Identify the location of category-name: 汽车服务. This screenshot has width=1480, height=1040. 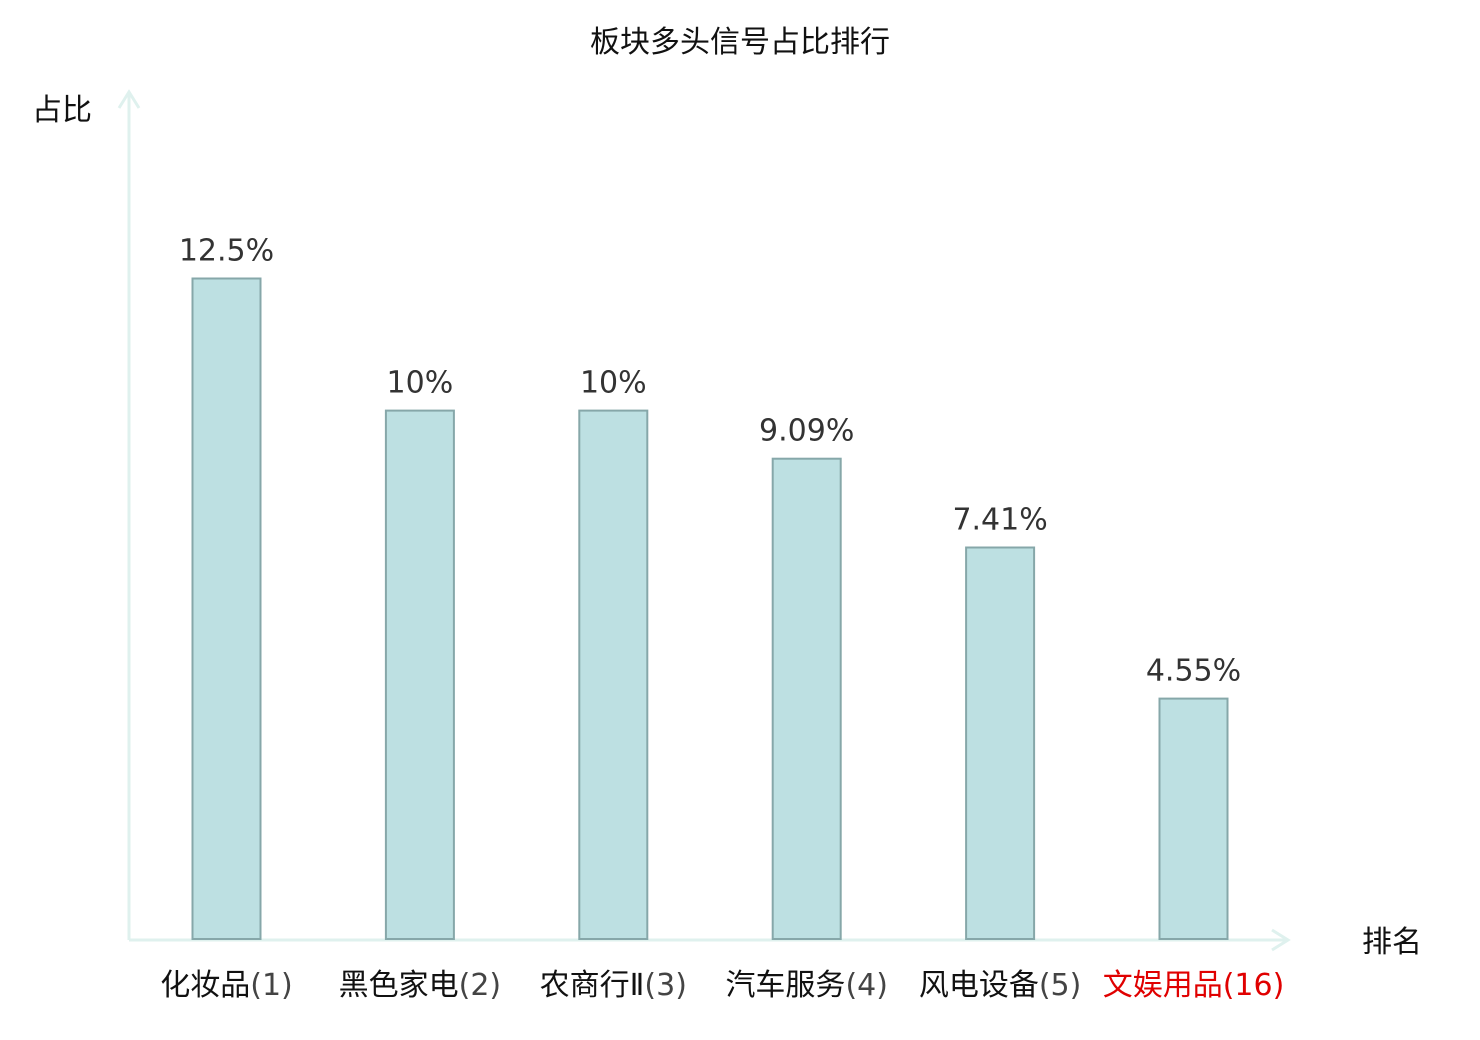
(785, 985).